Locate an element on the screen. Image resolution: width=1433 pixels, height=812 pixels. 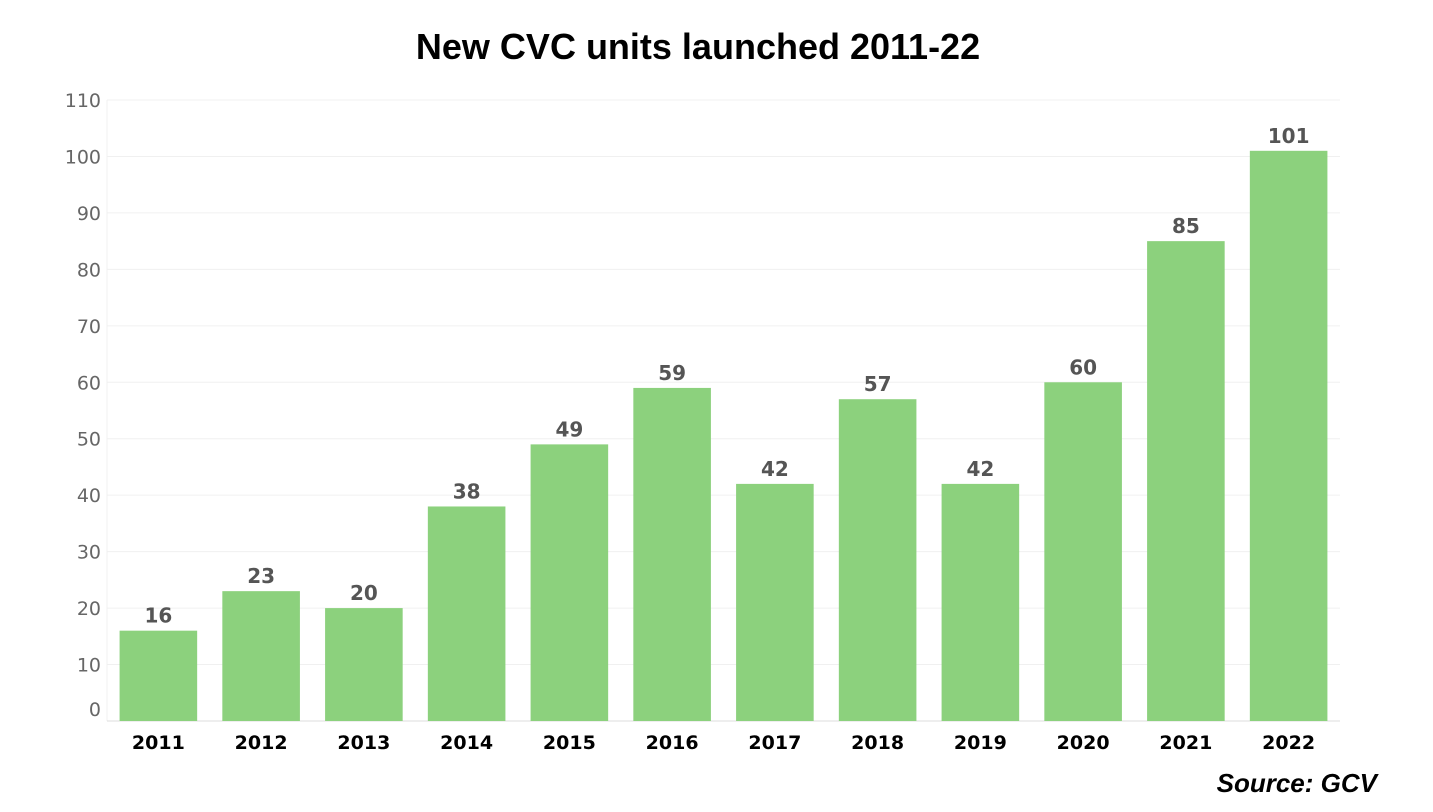
y-tick-label: 60 is located at coordinates (89, 383).